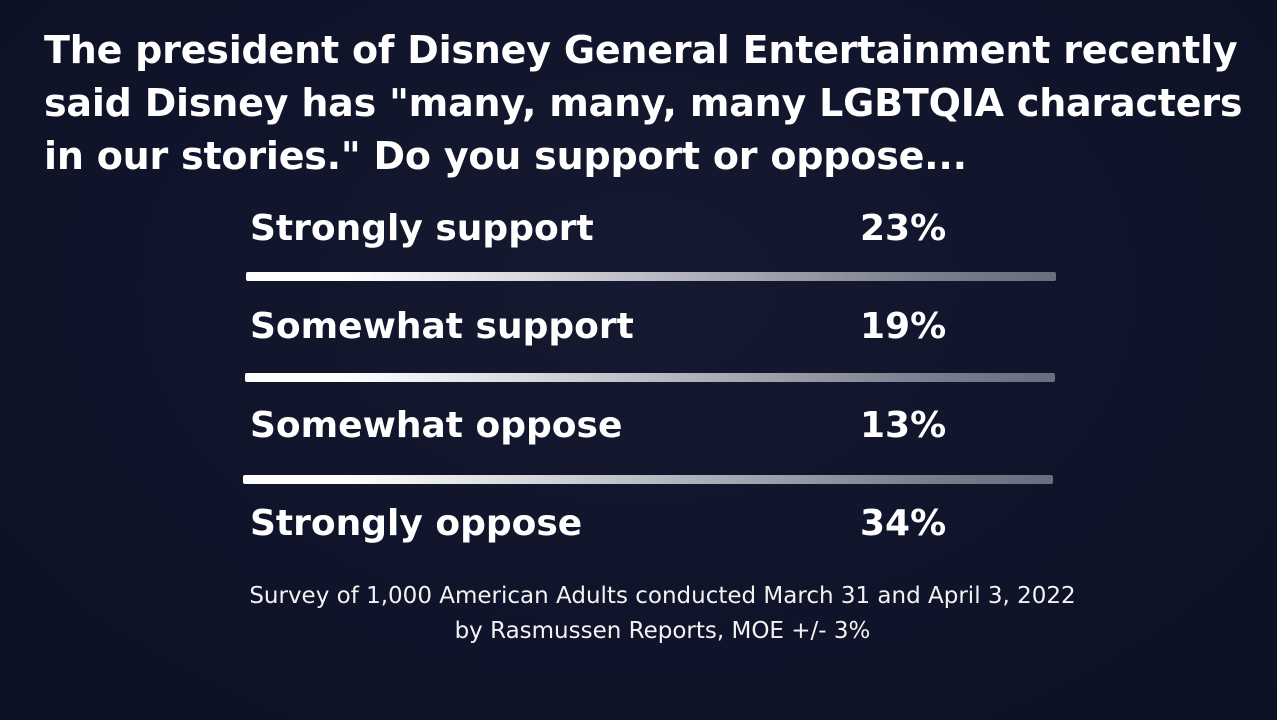 This screenshot has height=720, width=1277. Describe the element at coordinates (416, 523) in the screenshot. I see `row-label-strongly-oppose: Strongly oppose` at that location.